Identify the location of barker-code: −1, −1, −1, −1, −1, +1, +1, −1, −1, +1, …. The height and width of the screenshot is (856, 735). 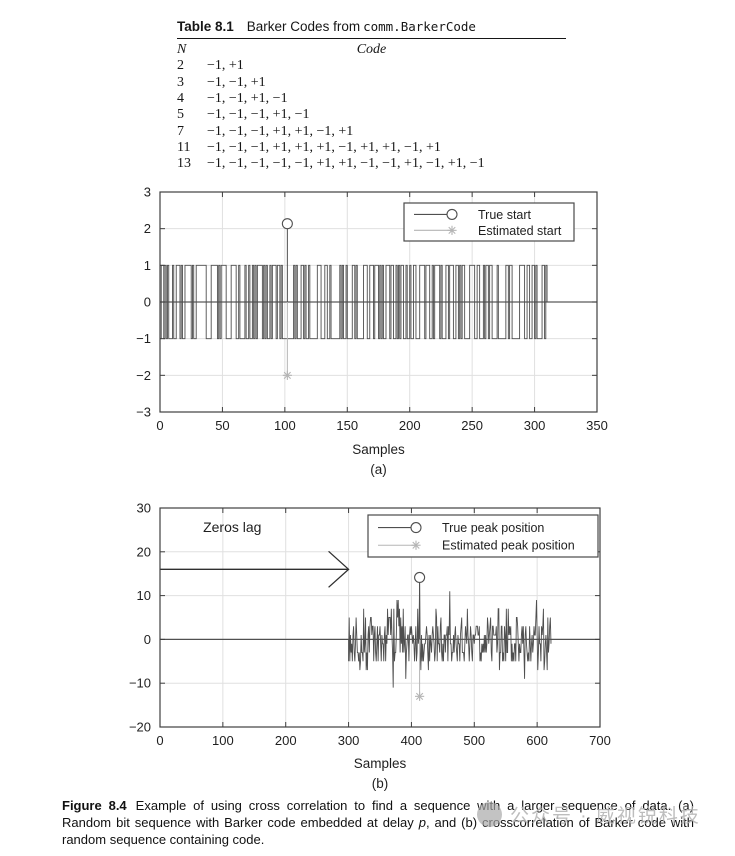
(346, 164).